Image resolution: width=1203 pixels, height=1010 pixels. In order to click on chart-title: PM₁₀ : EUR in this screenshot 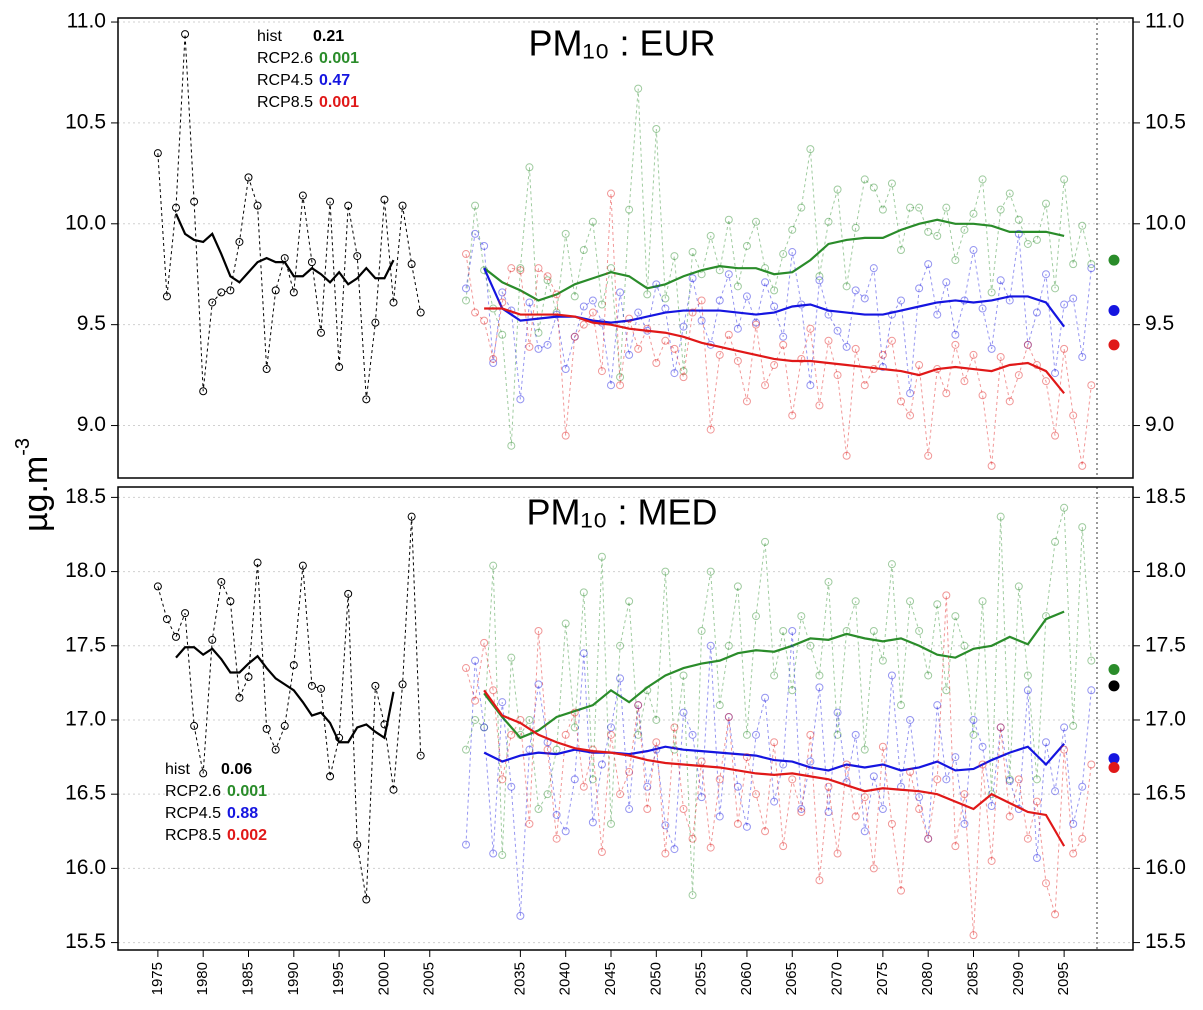, I will do `click(621, 43)`.